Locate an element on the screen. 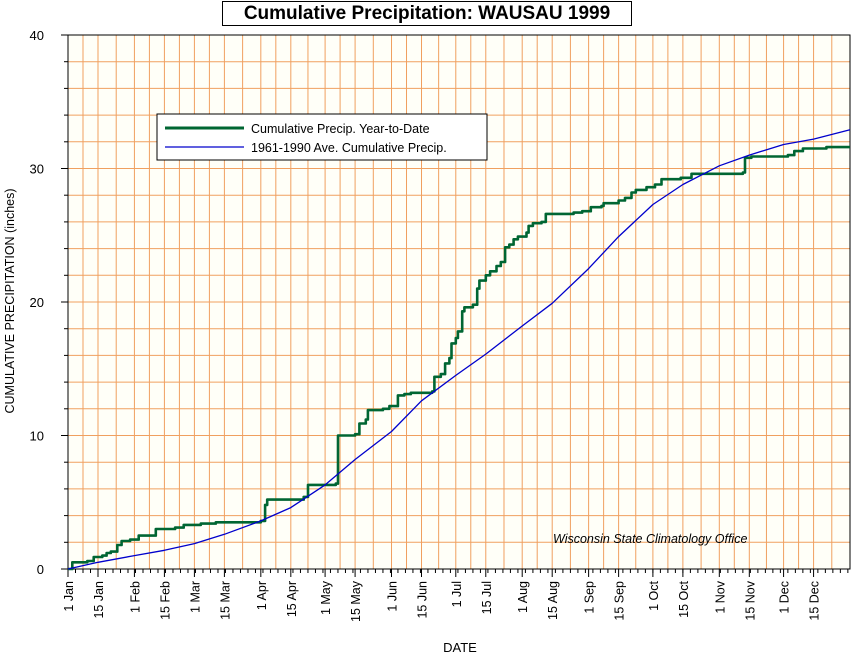 The height and width of the screenshot is (656, 855). x-tick-label: 15 Aug is located at coordinates (553, 600).